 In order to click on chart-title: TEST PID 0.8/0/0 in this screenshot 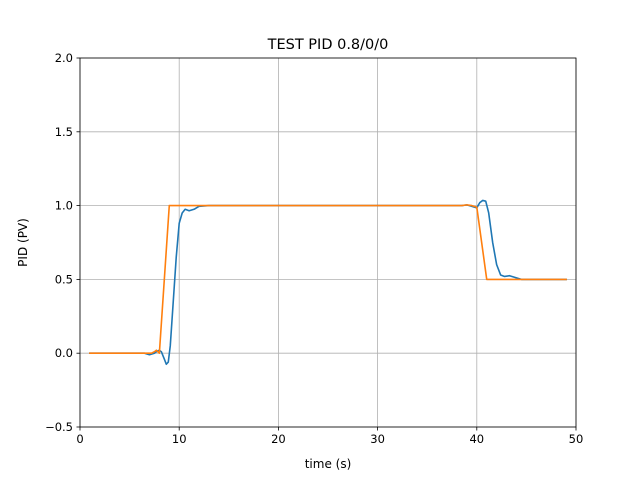, I will do `click(328, 45)`.